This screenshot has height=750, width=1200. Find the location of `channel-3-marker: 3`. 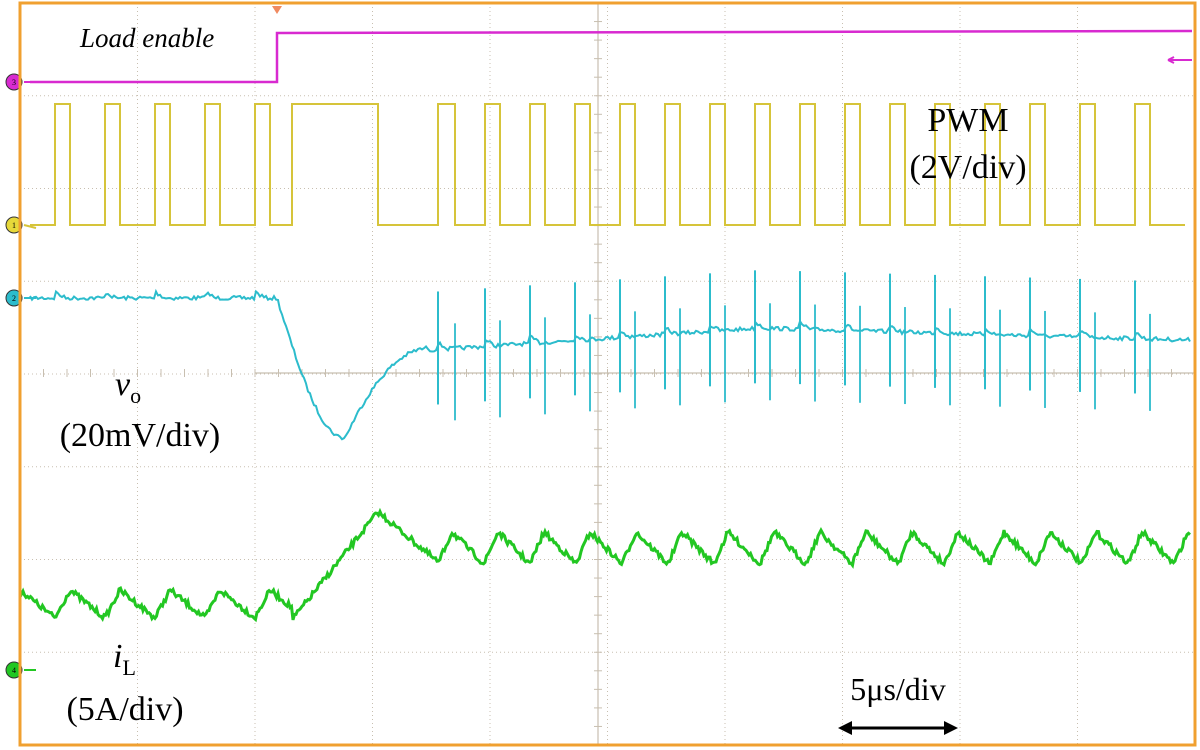

channel-3-marker: 3 is located at coordinates (14, 82).